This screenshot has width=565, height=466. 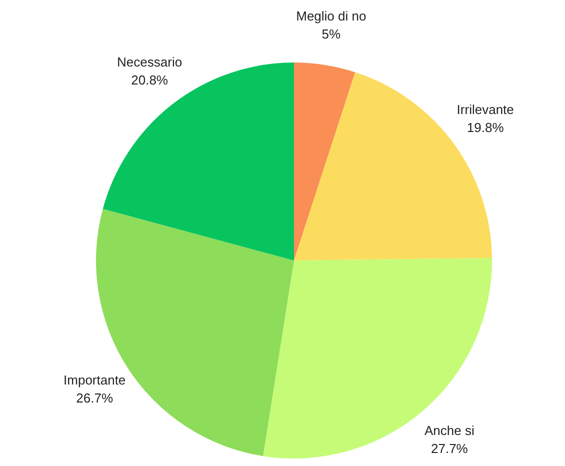 What do you see at coordinates (331, 16) in the screenshot?
I see `slice-label: Meglio di no` at bounding box center [331, 16].